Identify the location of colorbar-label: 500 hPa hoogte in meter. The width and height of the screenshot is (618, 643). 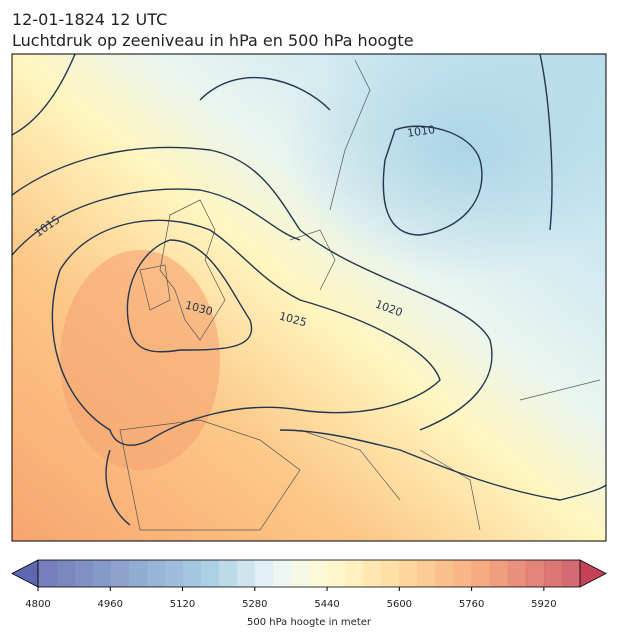
(309, 622).